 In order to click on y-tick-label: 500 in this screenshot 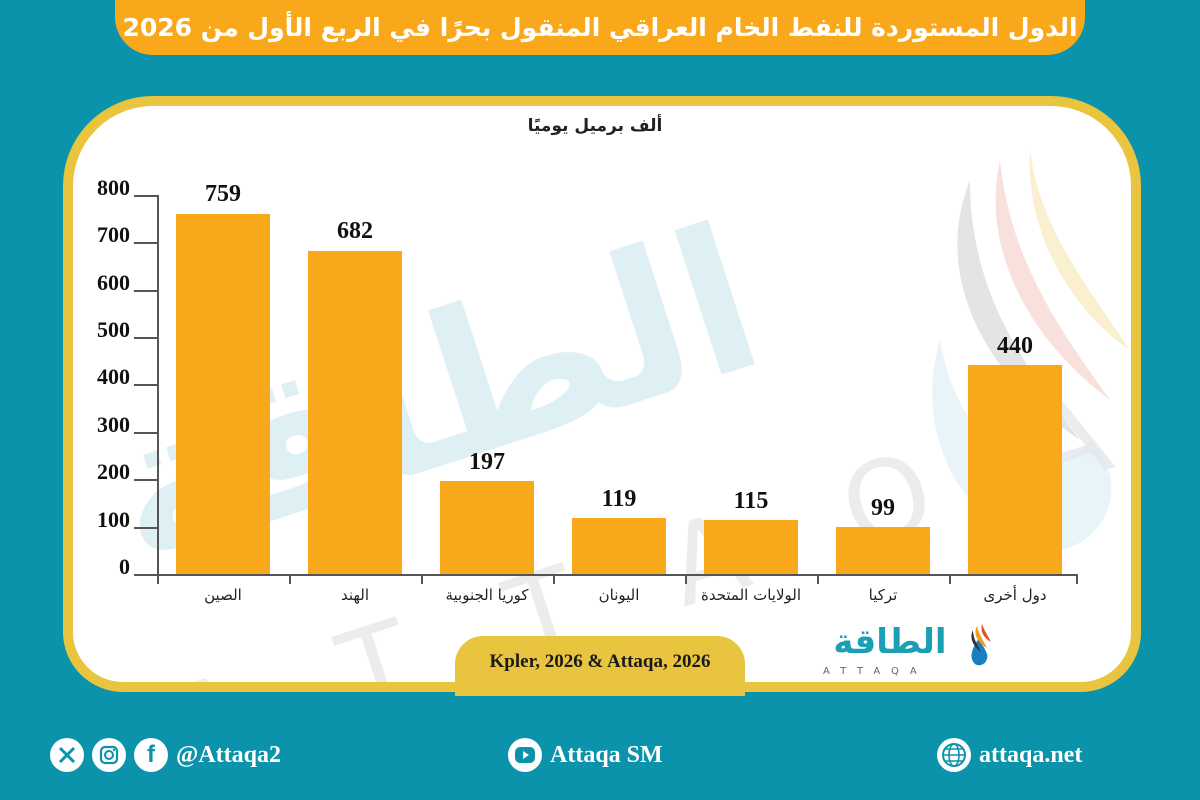, I will do `click(113, 329)`.